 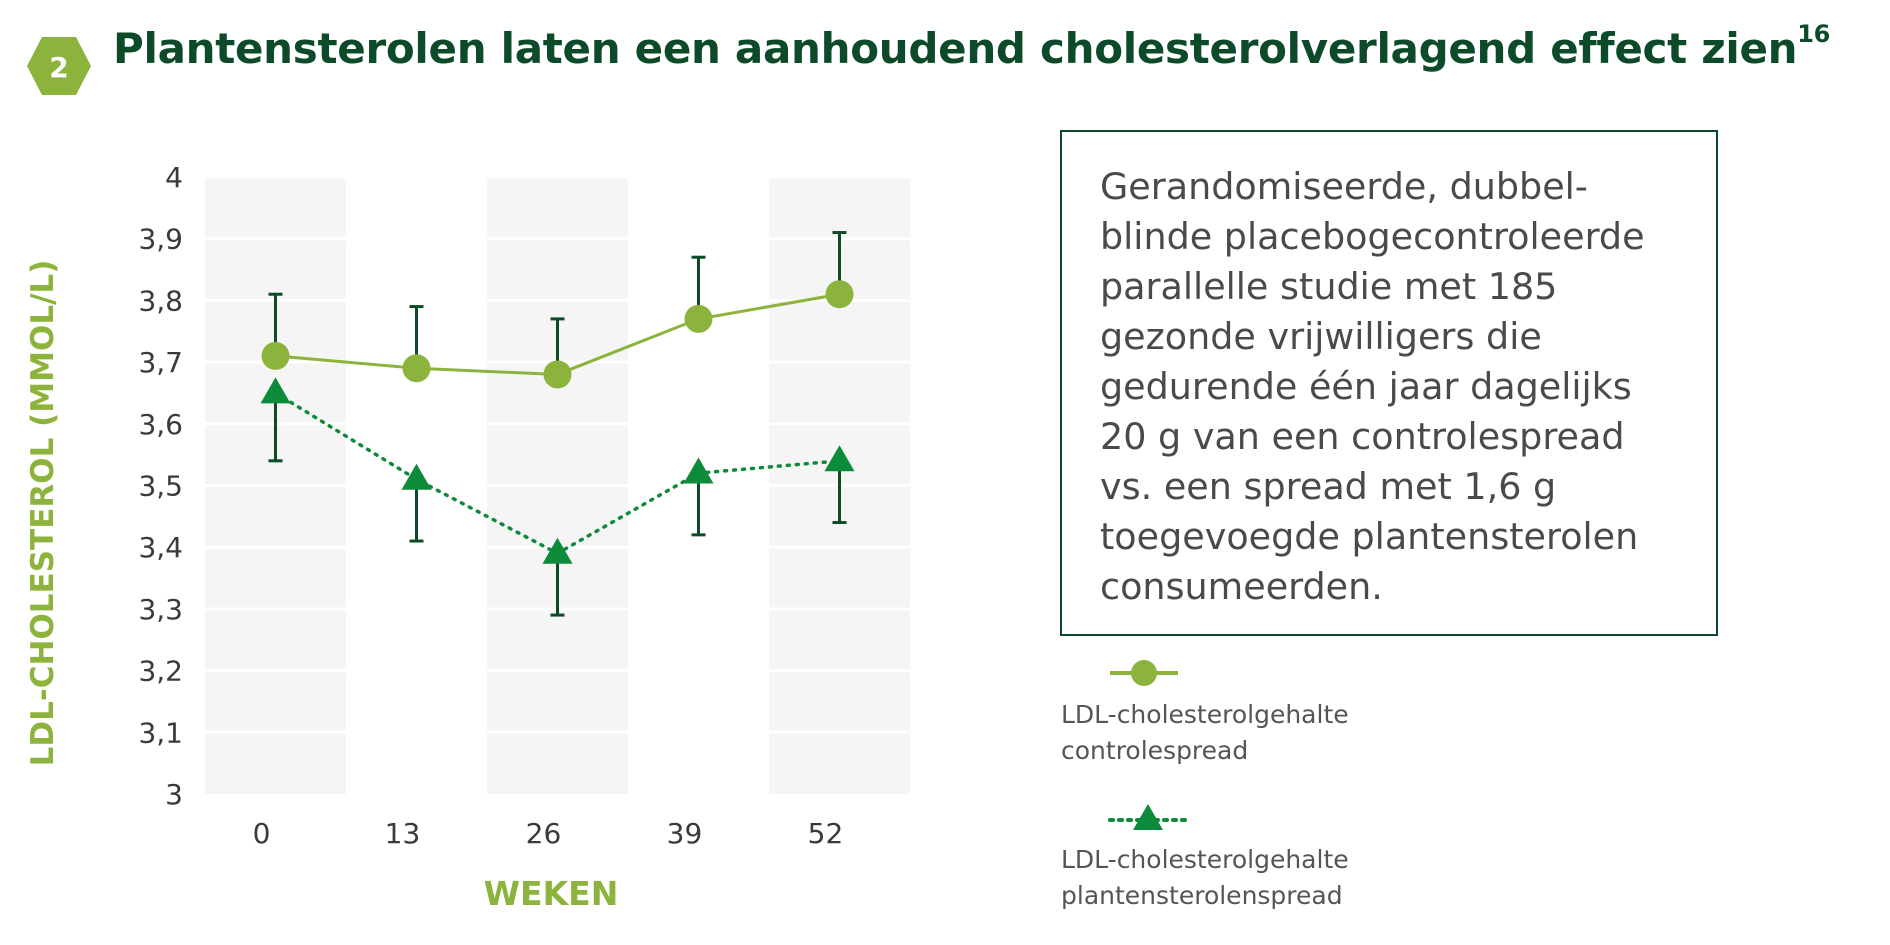 I want to click on y-axis-tick-labels: 3 3,1 3,2 3,3 3,4 3,5 3,6 3,7 3,8 3,9 4, so click(x=160, y=486).